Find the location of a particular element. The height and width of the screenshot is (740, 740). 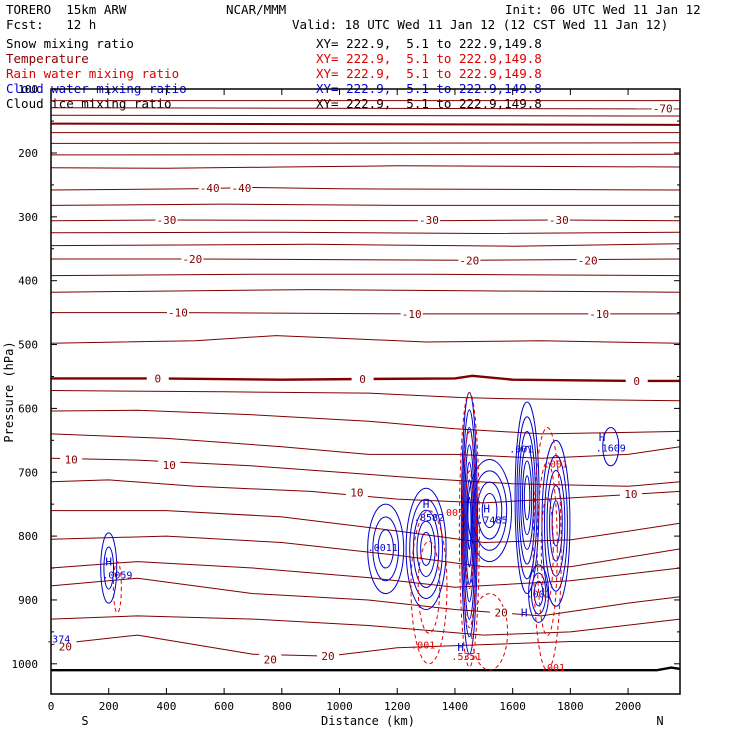

temp-label-2: -40 is located at coordinates (241, 188).